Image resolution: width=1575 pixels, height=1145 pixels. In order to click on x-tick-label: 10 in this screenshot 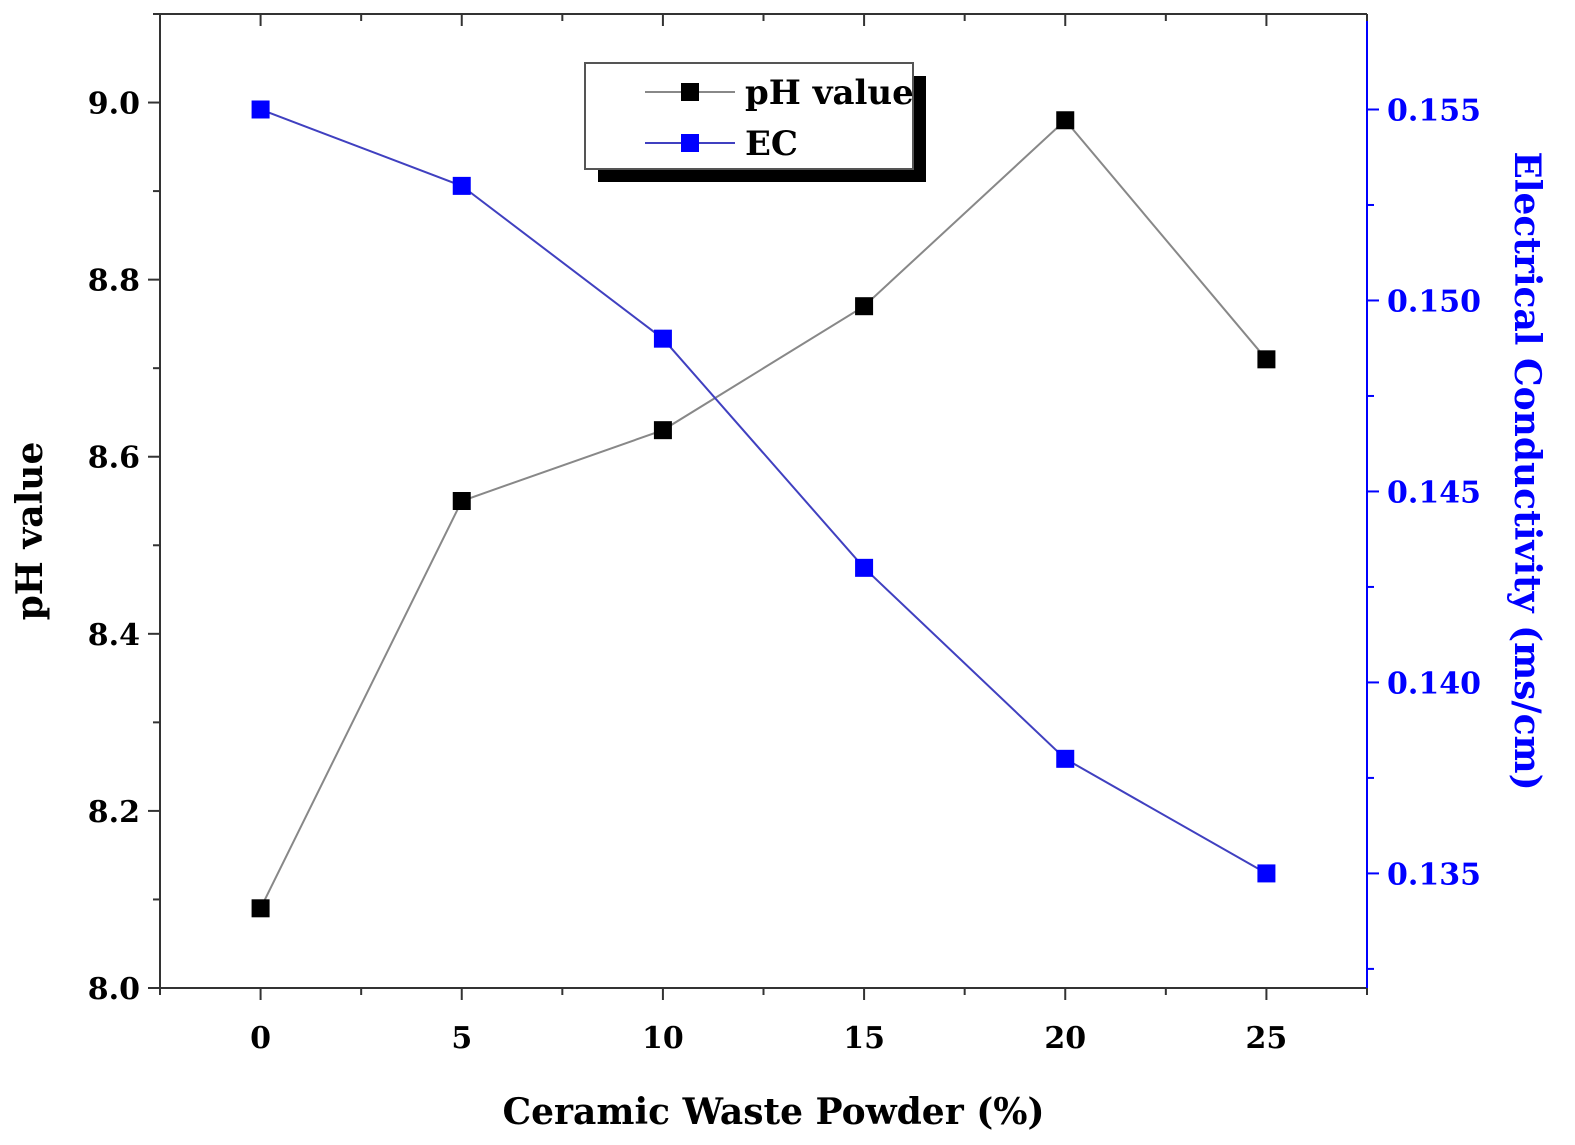, I will do `click(663, 1038)`.